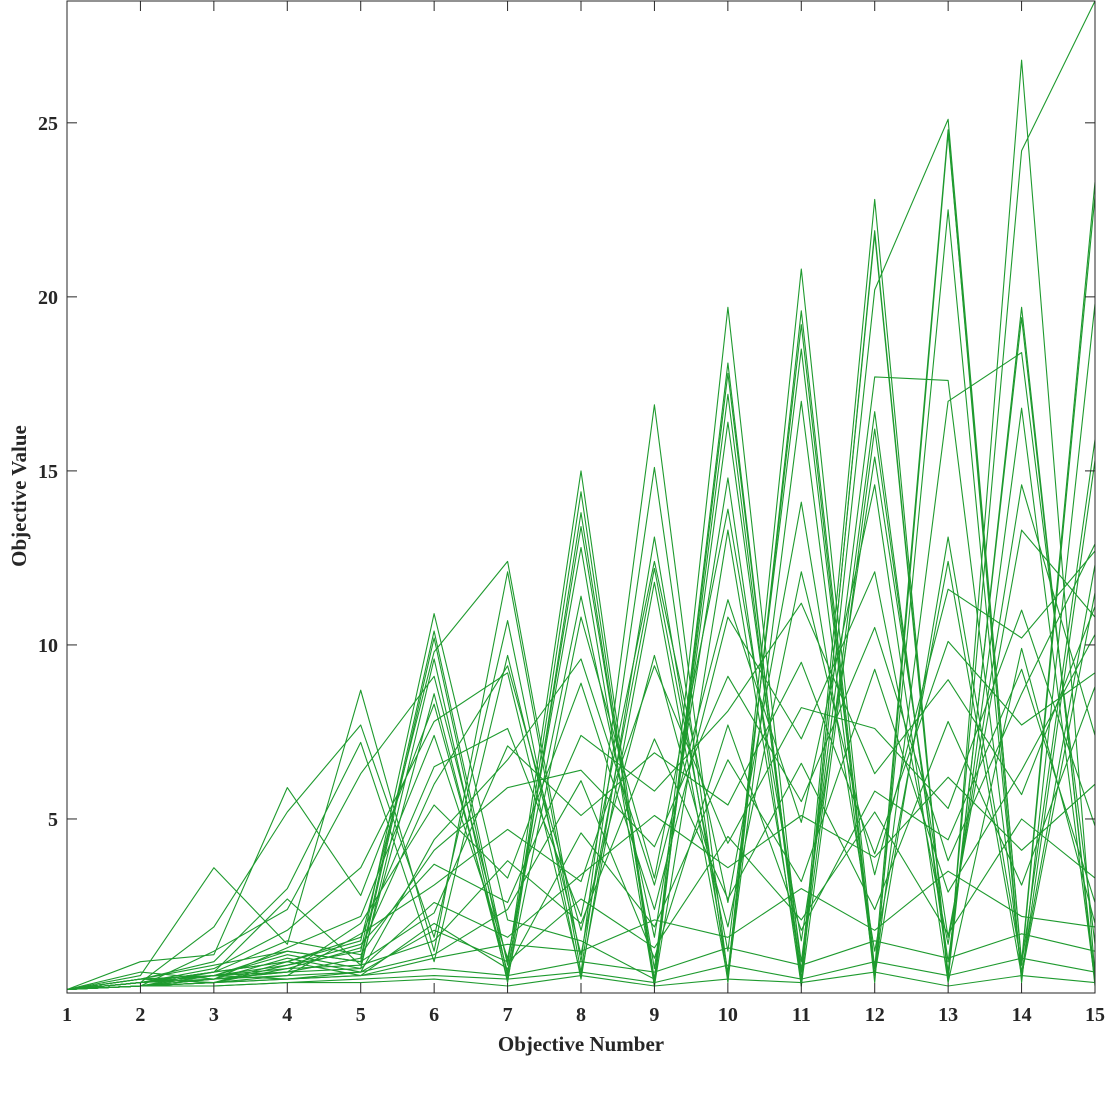 The height and width of the screenshot is (1107, 1107). What do you see at coordinates (1022, 1015) in the screenshot?
I see `x-tick-label: 14` at bounding box center [1022, 1015].